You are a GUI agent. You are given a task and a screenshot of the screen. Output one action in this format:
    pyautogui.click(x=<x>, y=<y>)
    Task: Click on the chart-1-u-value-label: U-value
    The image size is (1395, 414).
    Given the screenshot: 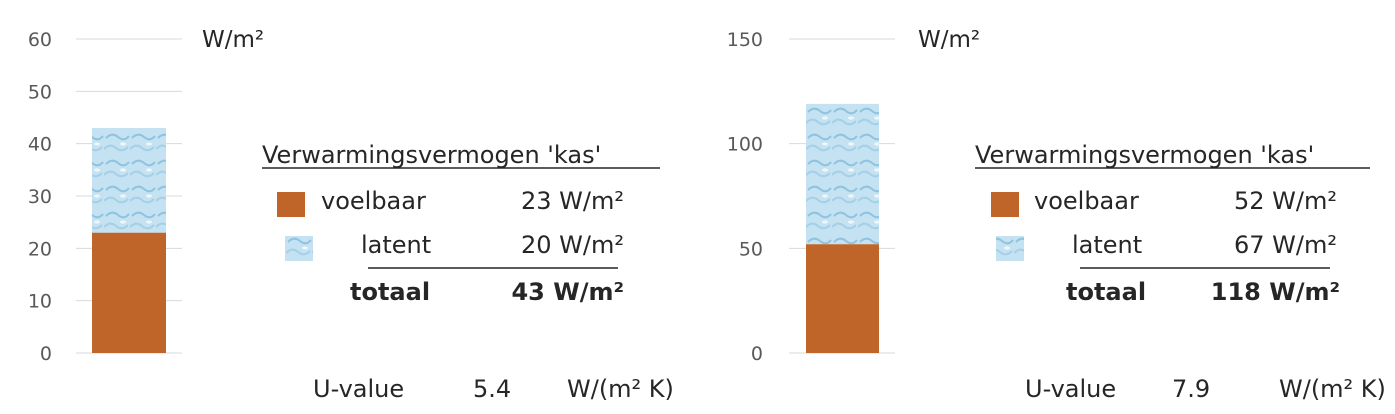 What is the action you would take?
    pyautogui.click(x=358, y=389)
    